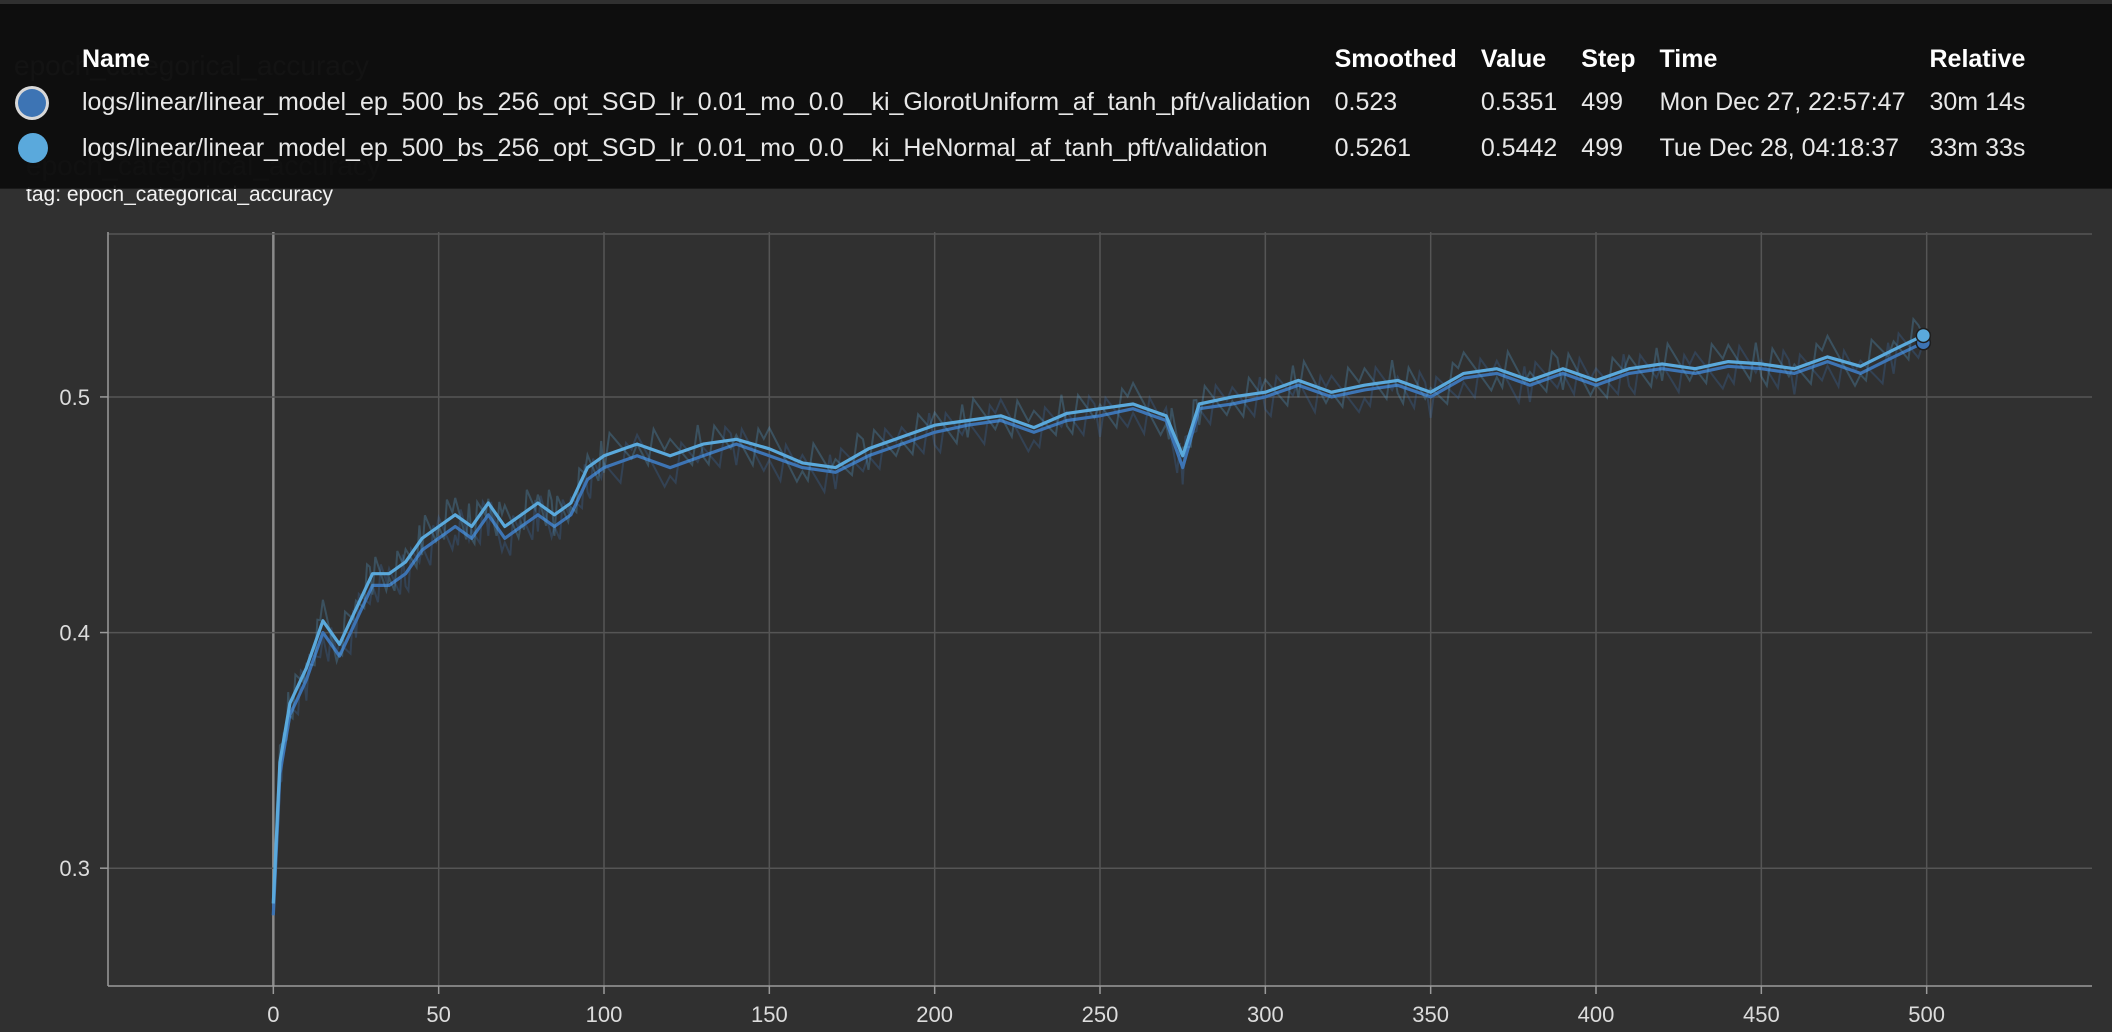 The image size is (2112, 1032). I want to click on x-tick-label: 400, so click(1596, 1014).